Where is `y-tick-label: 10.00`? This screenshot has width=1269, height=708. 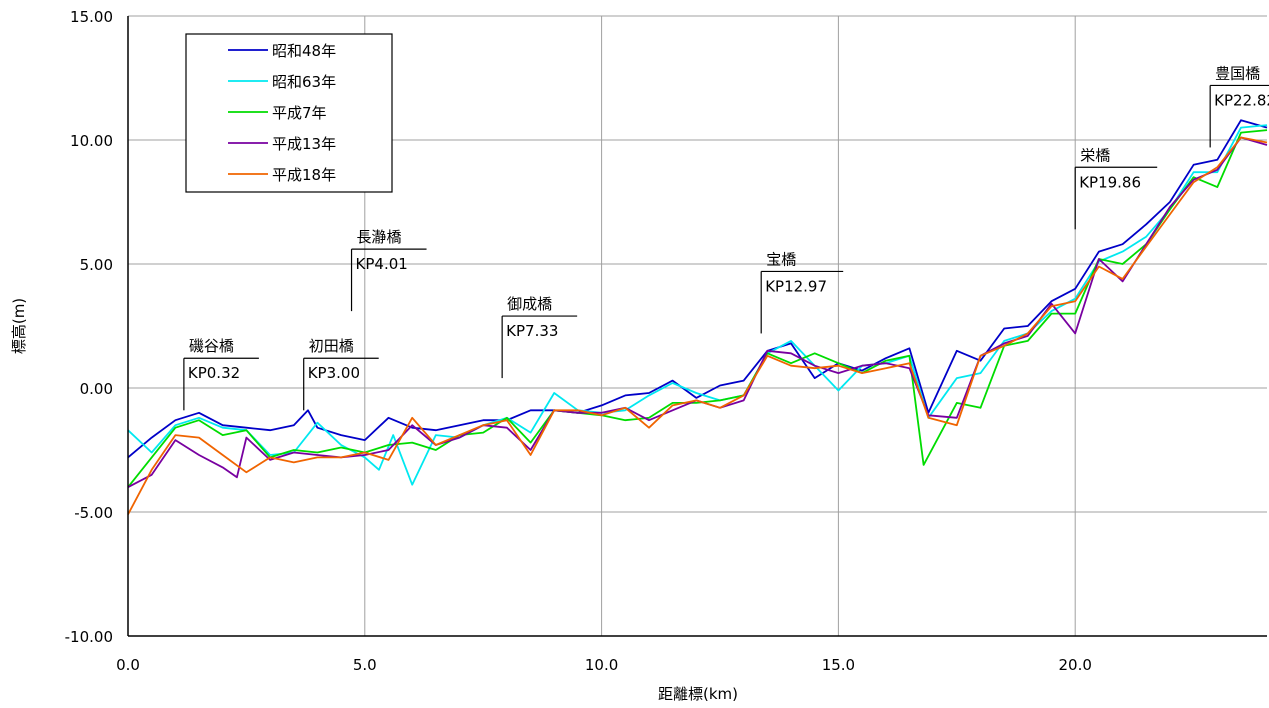 y-tick-label: 10.00 is located at coordinates (91, 141).